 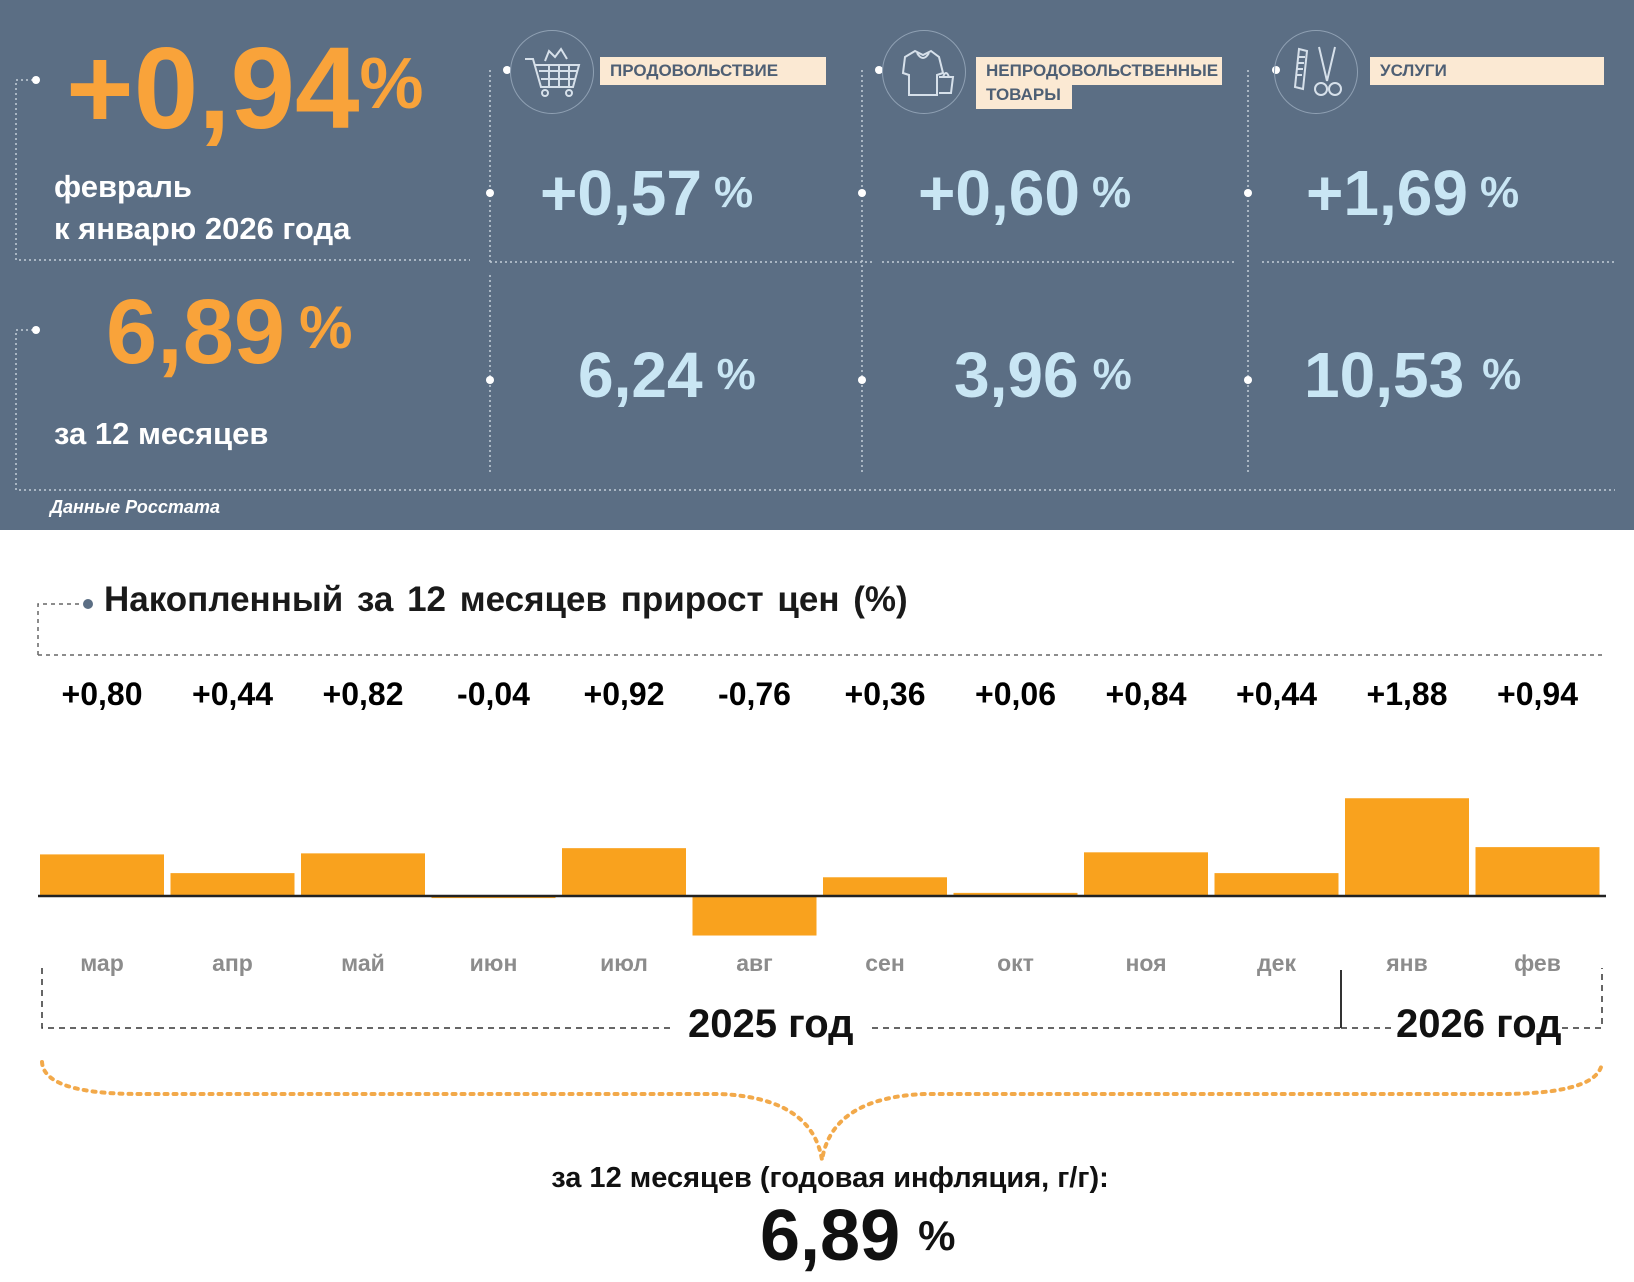 I want to click on category-label-май: май, so click(x=363, y=963).